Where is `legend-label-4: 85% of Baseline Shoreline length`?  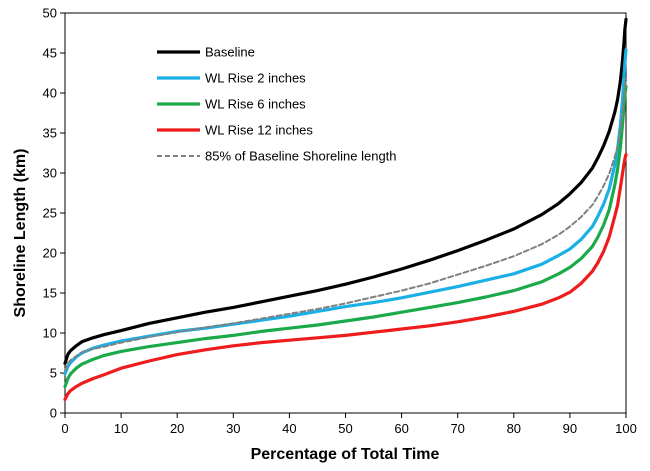
legend-label-4: 85% of Baseline Shoreline length is located at coordinates (301, 156).